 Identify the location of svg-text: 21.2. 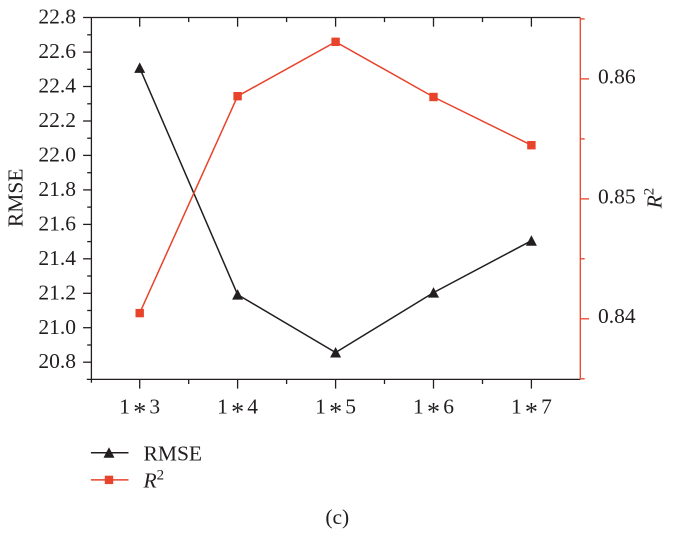
(57, 292).